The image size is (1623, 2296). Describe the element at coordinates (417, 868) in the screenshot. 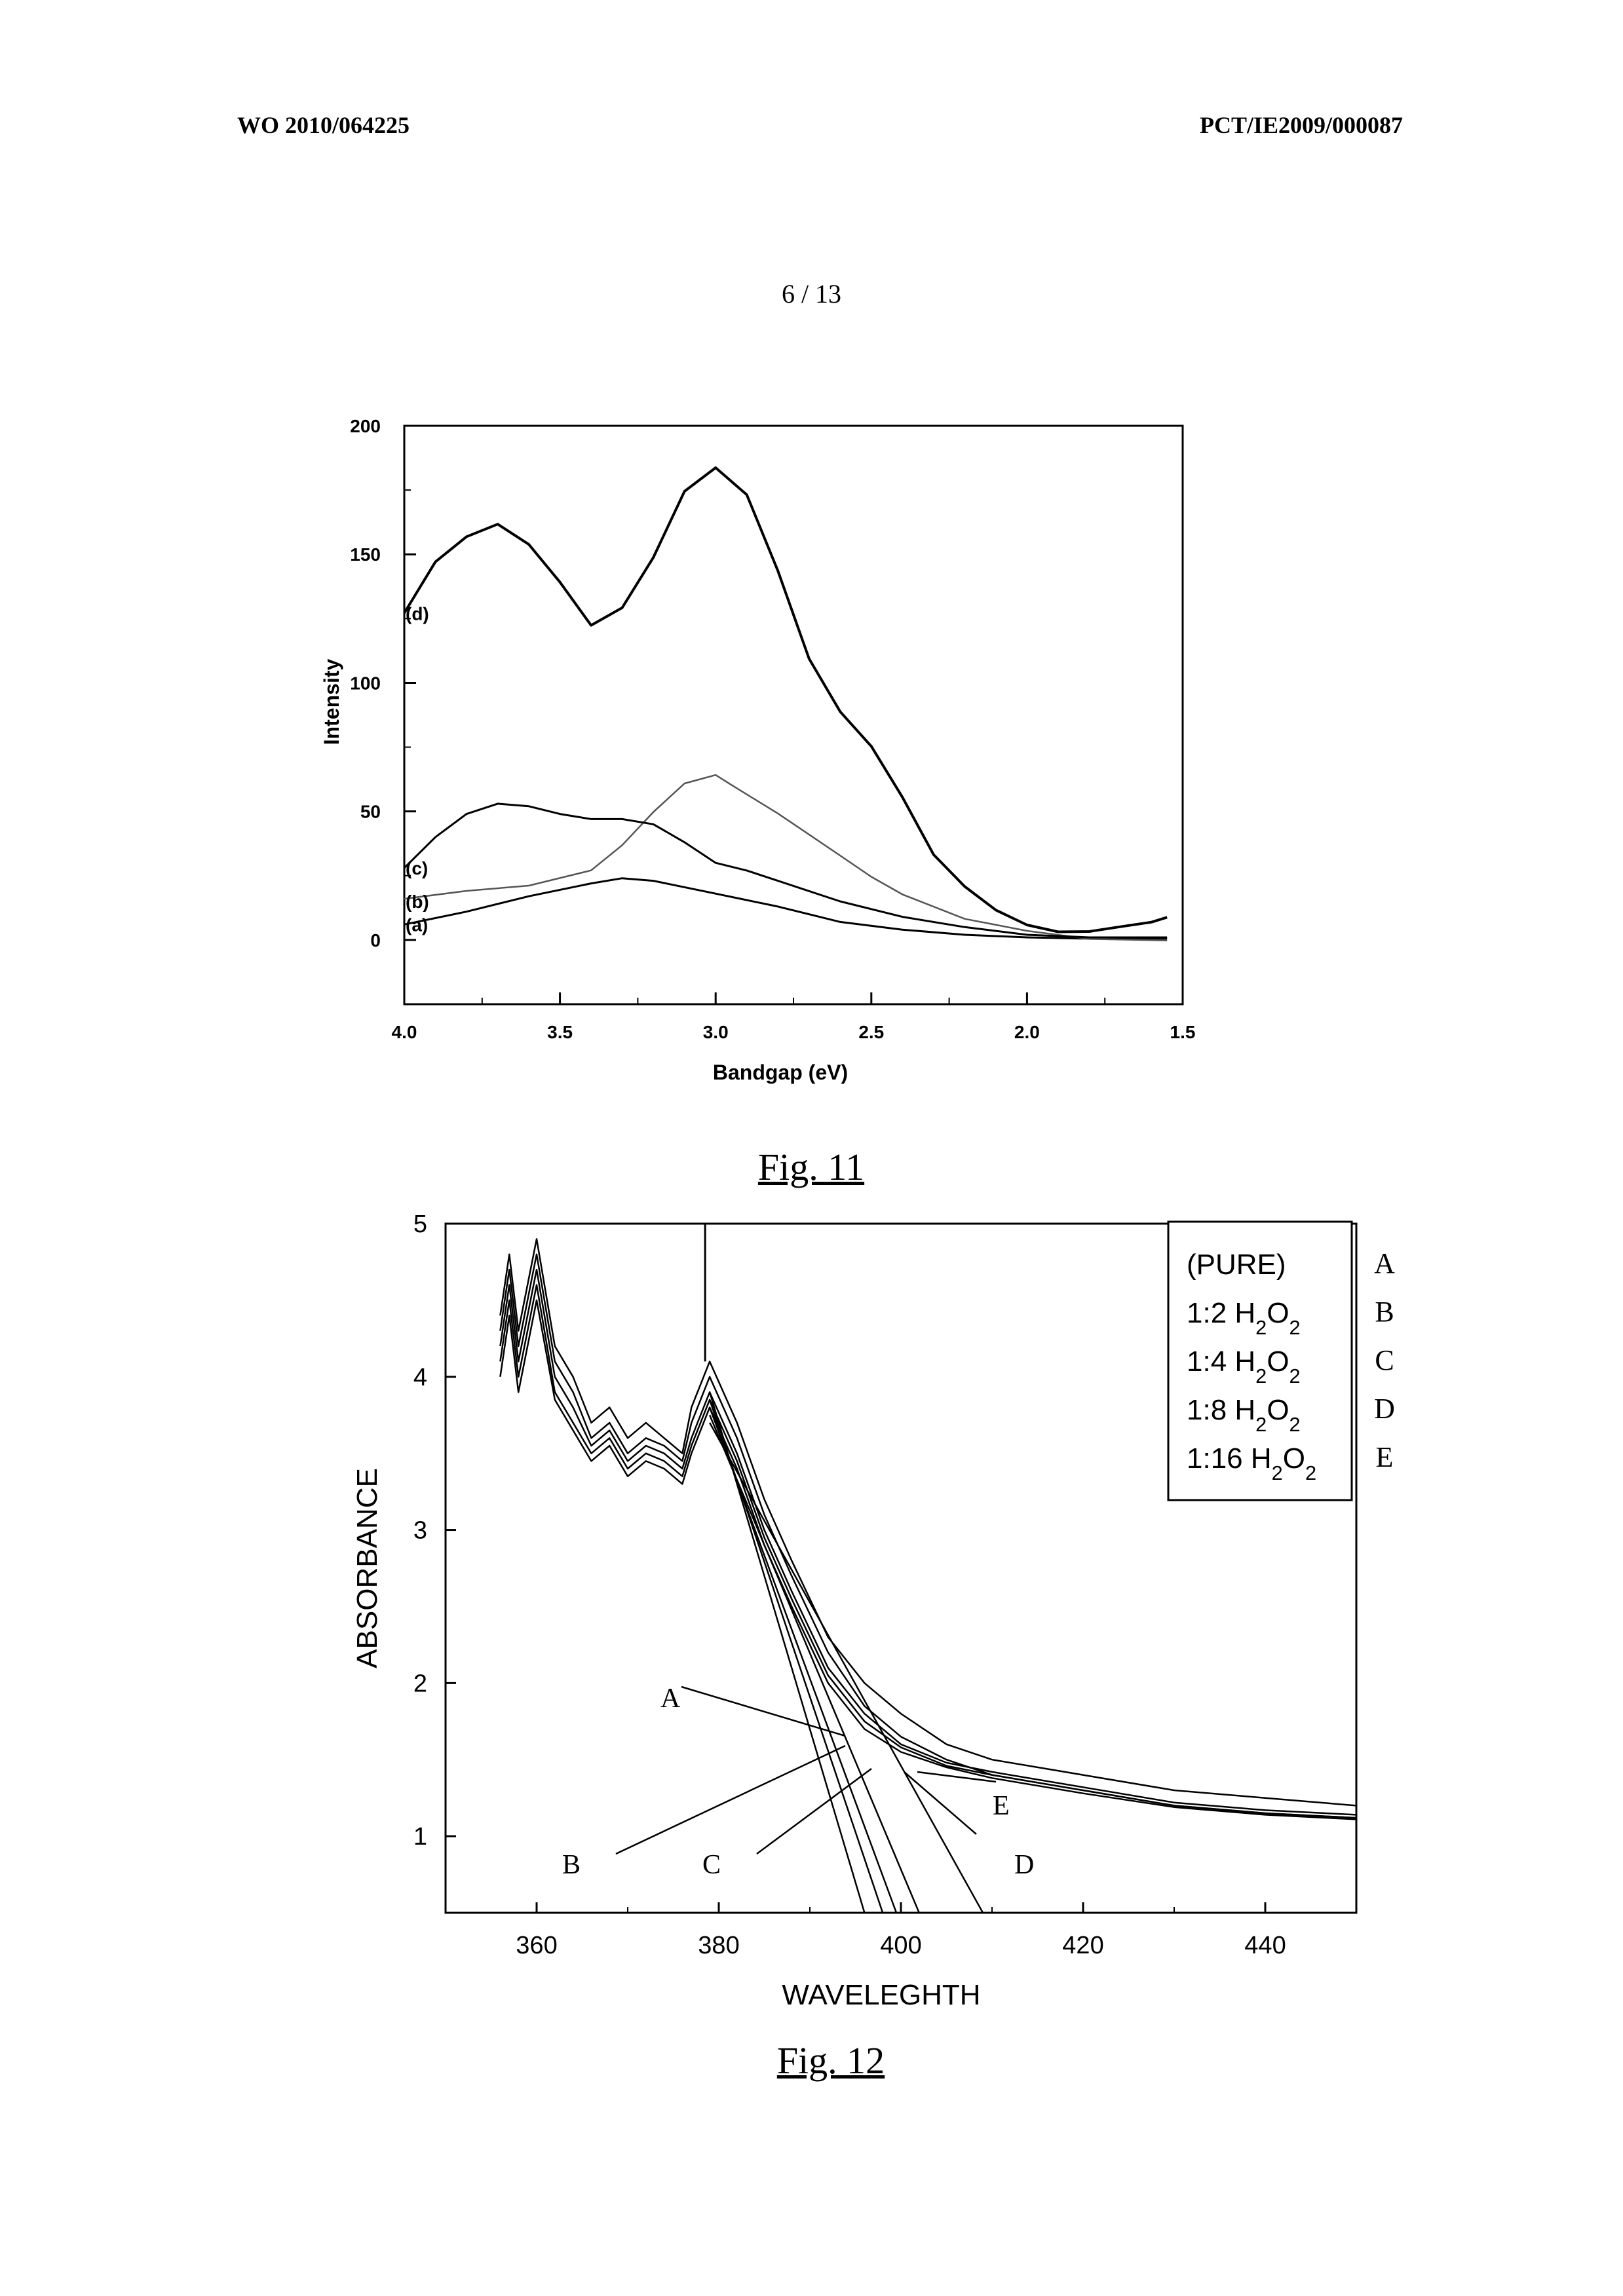

I see `fig11-series-label: (c)` at that location.